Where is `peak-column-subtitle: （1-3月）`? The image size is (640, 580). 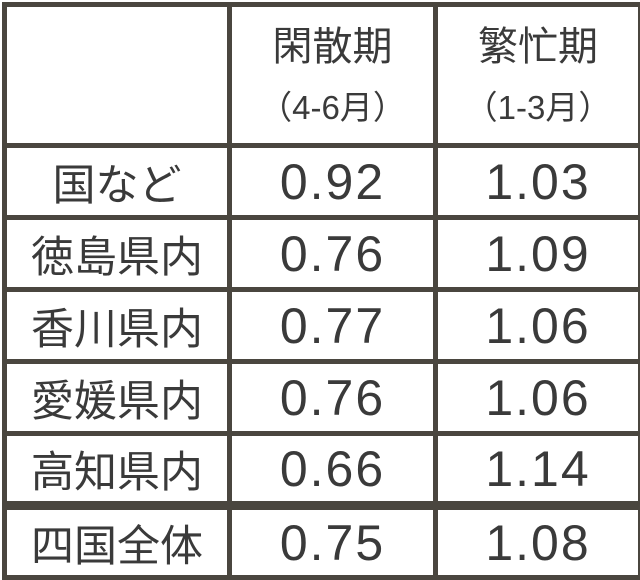 peak-column-subtitle: （1-3月） is located at coordinates (538, 107).